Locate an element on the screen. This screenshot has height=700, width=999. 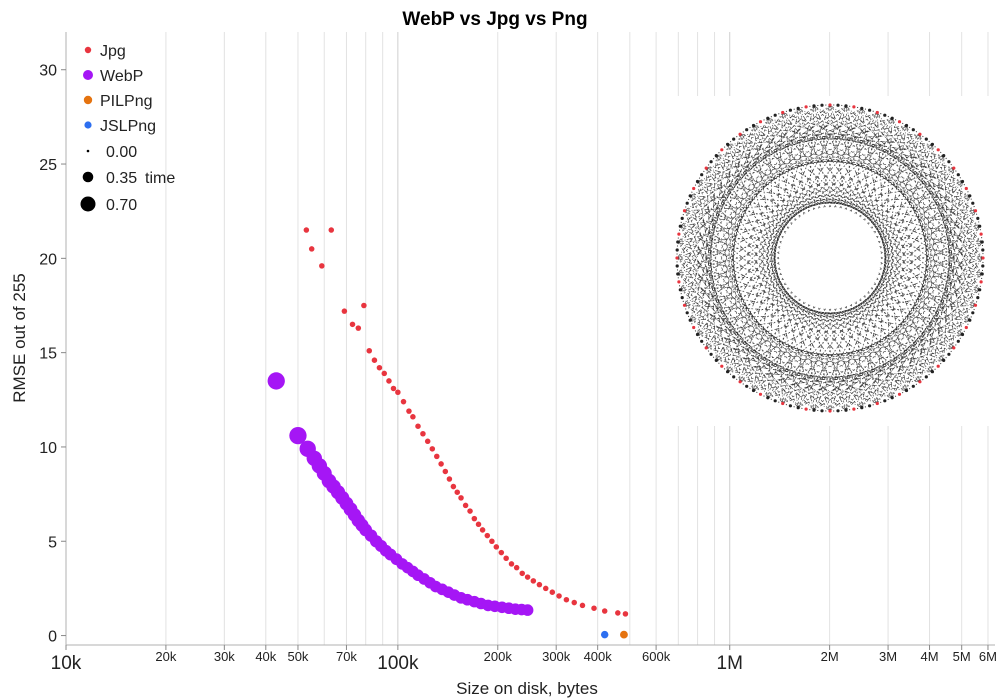
legend-size-title: time is located at coordinates (160, 178).